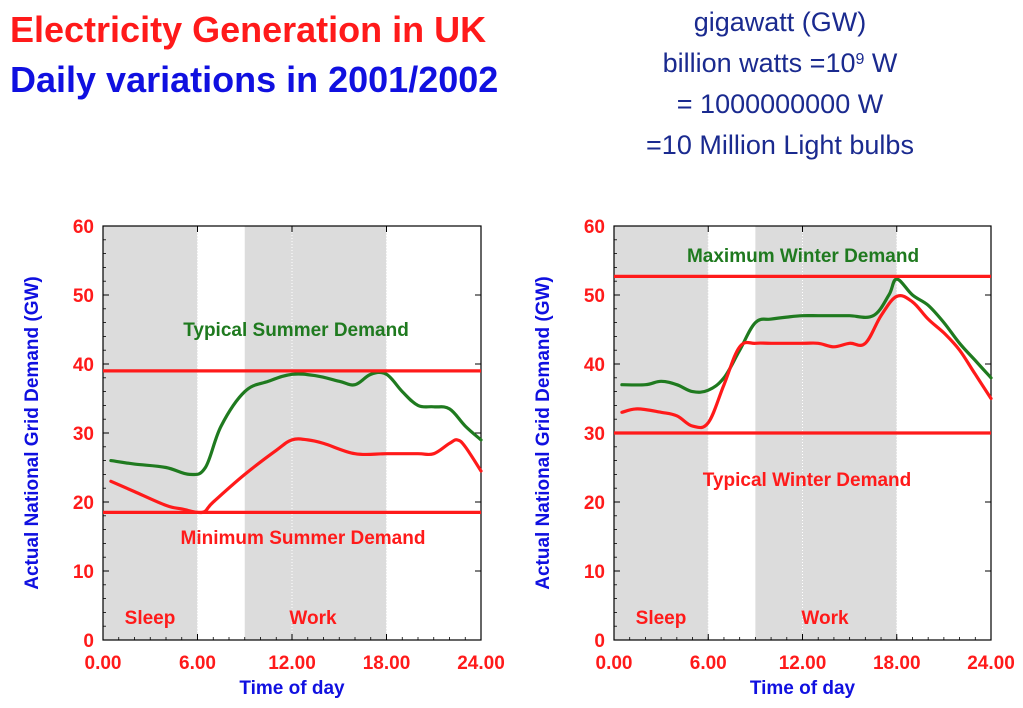  What do you see at coordinates (248, 29) in the screenshot?
I see `title-line-1: Electricity Generation in UK` at bounding box center [248, 29].